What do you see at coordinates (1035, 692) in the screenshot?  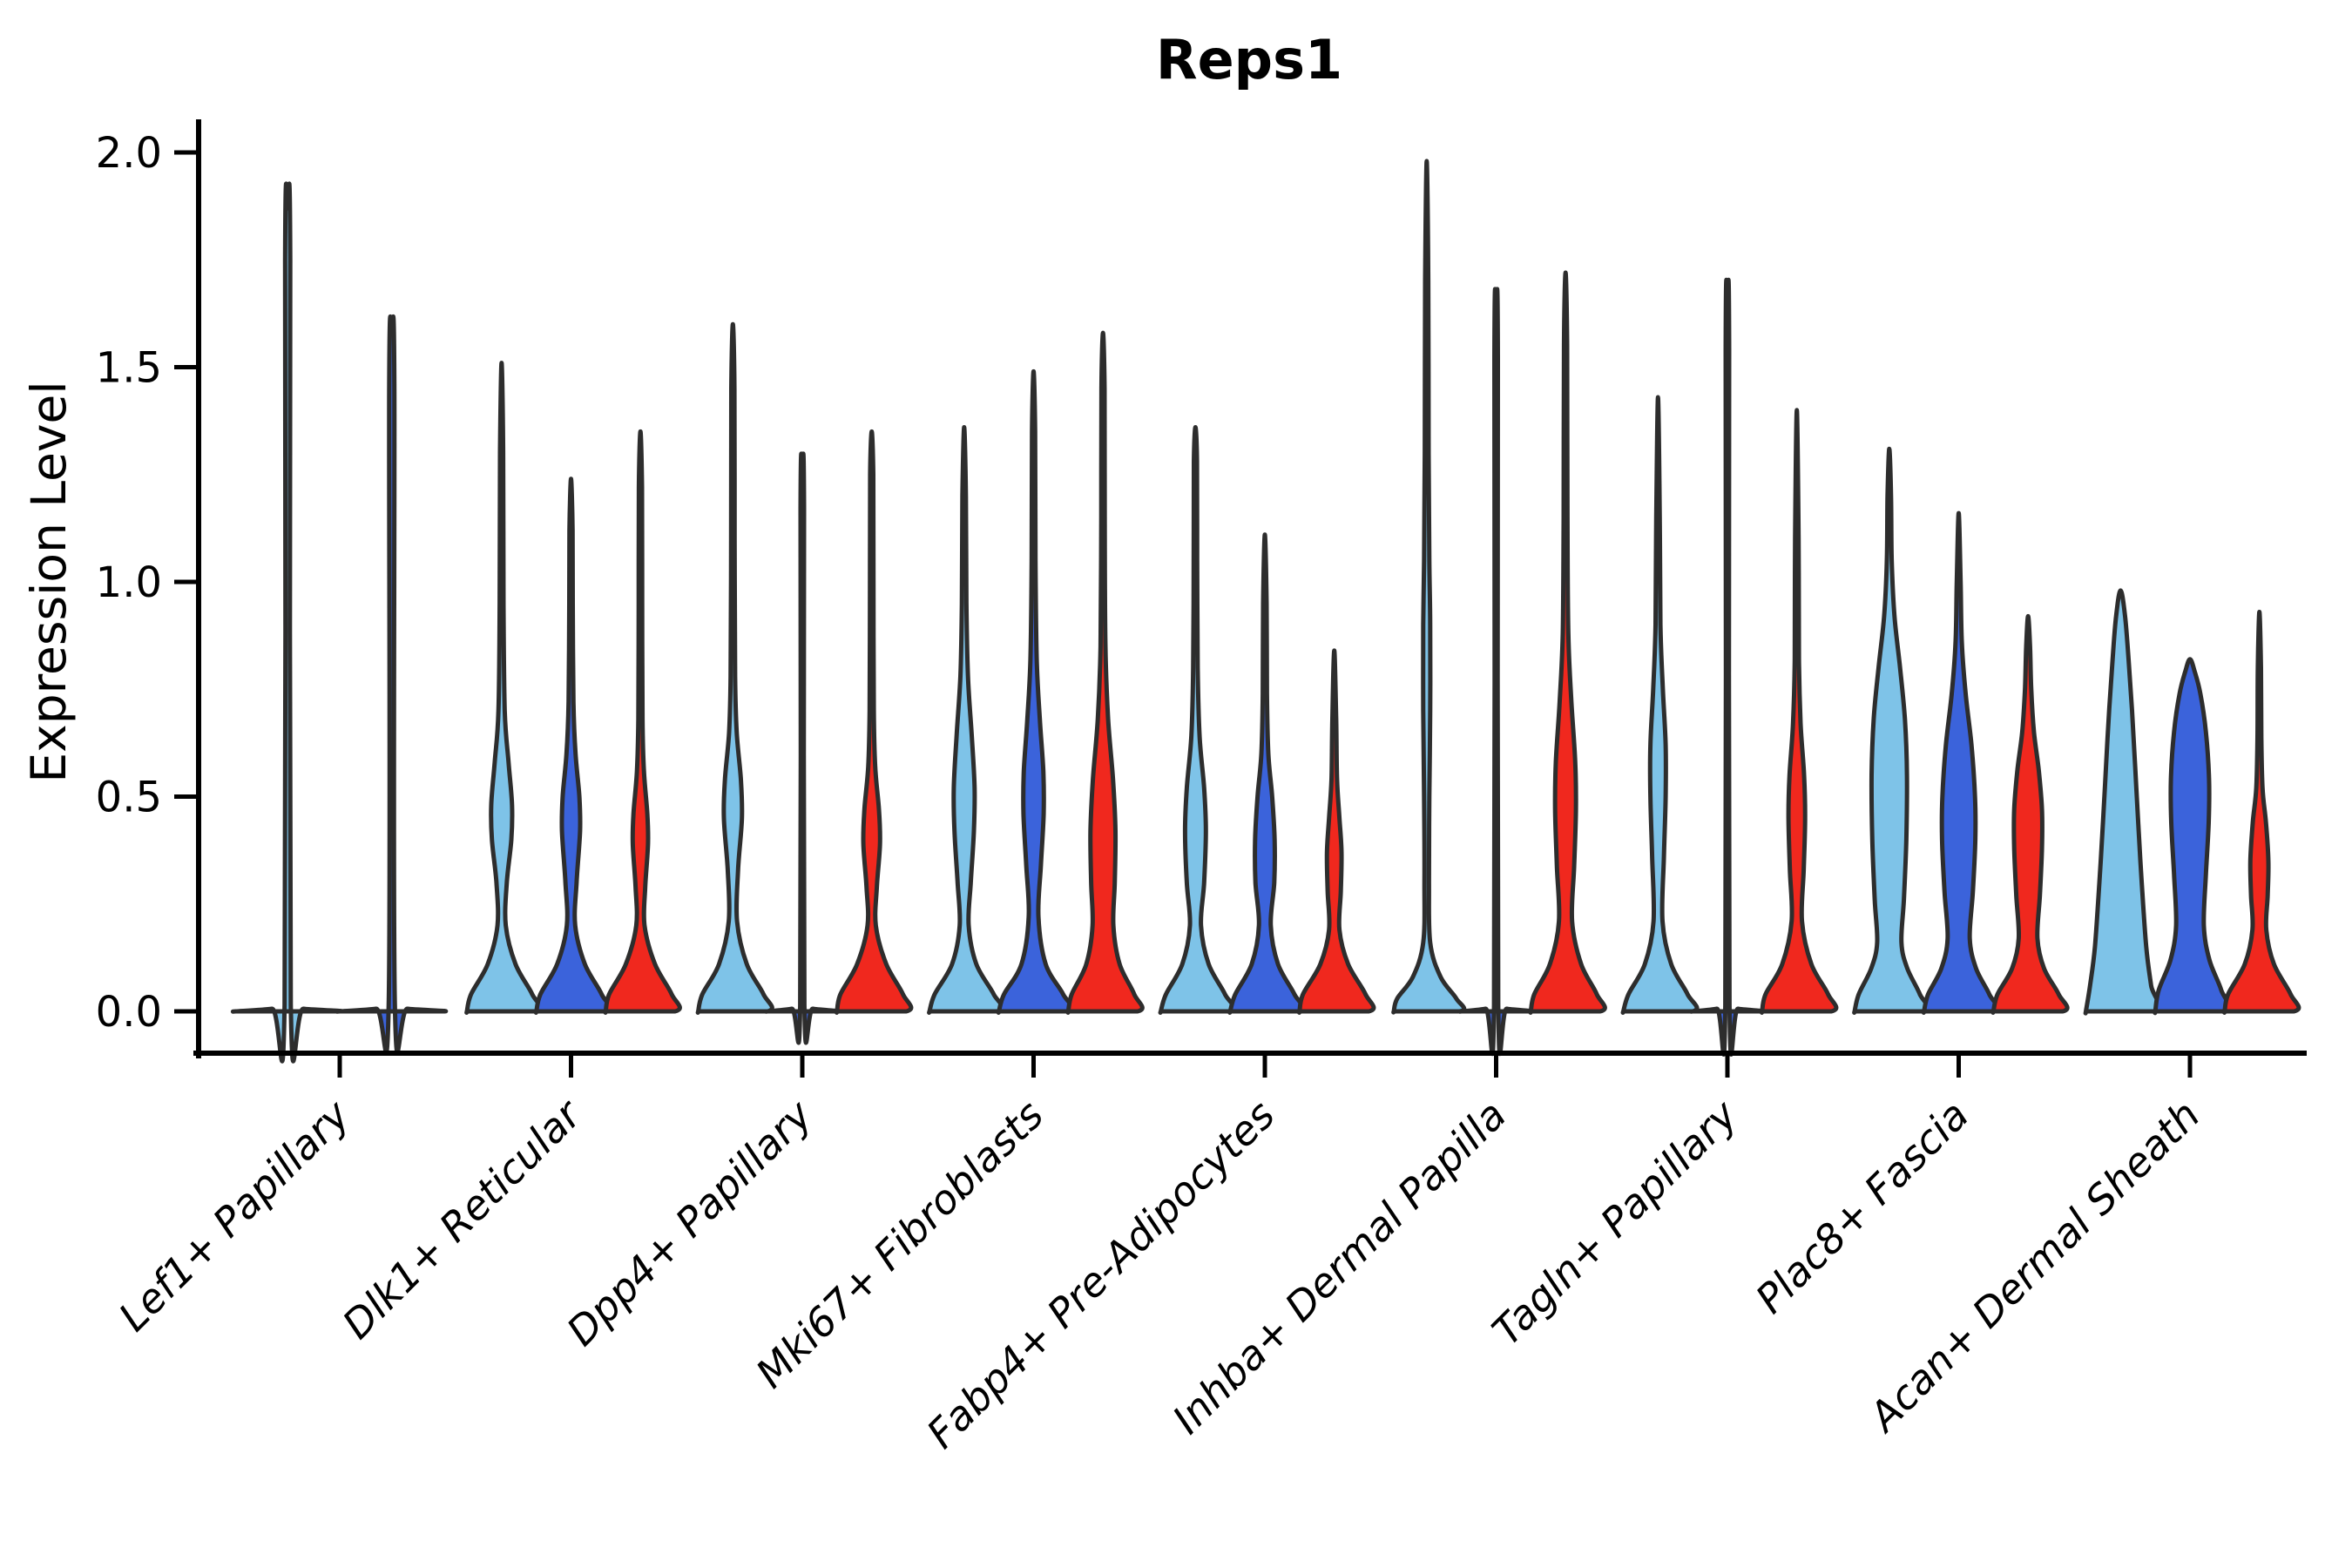 I see `violin-mki67-fibroblasts-dark_blue` at bounding box center [1035, 692].